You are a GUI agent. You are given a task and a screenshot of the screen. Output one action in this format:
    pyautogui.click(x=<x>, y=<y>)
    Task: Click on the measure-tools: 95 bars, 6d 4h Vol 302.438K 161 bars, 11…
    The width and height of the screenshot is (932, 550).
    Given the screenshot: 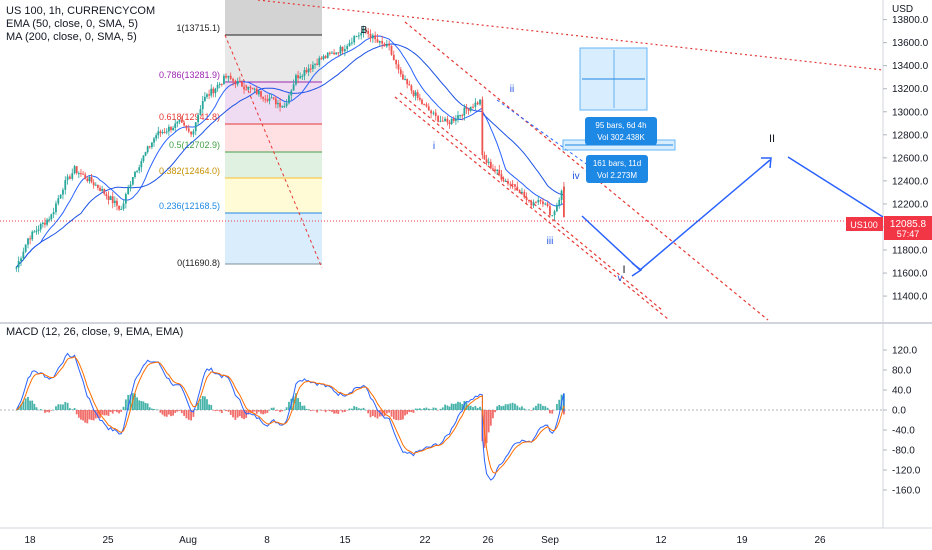 What is the action you would take?
    pyautogui.click(x=619, y=115)
    